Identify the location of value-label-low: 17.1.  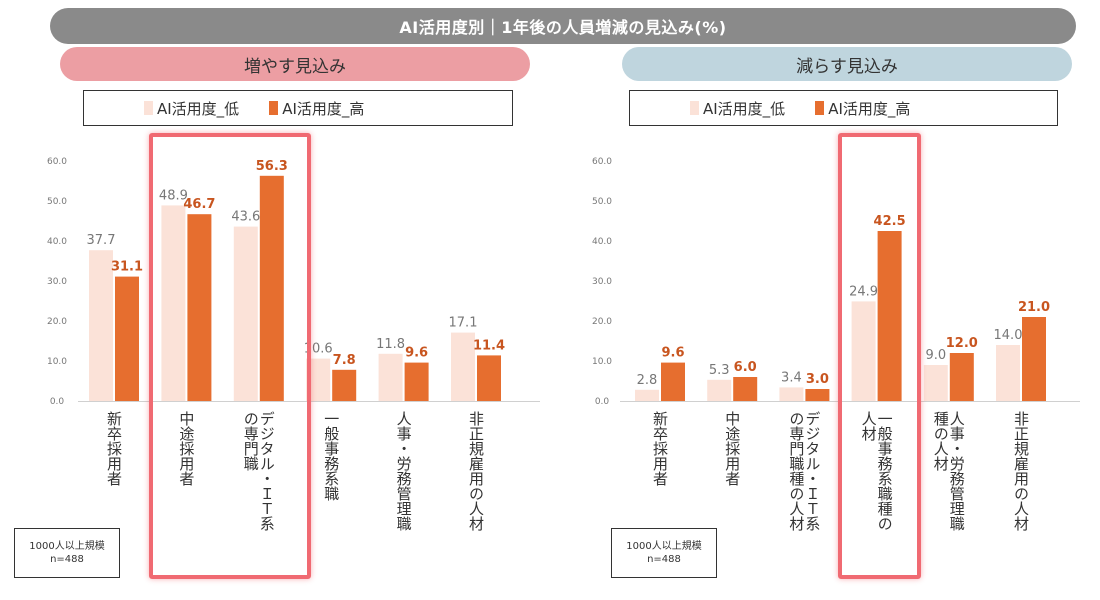
(463, 323).